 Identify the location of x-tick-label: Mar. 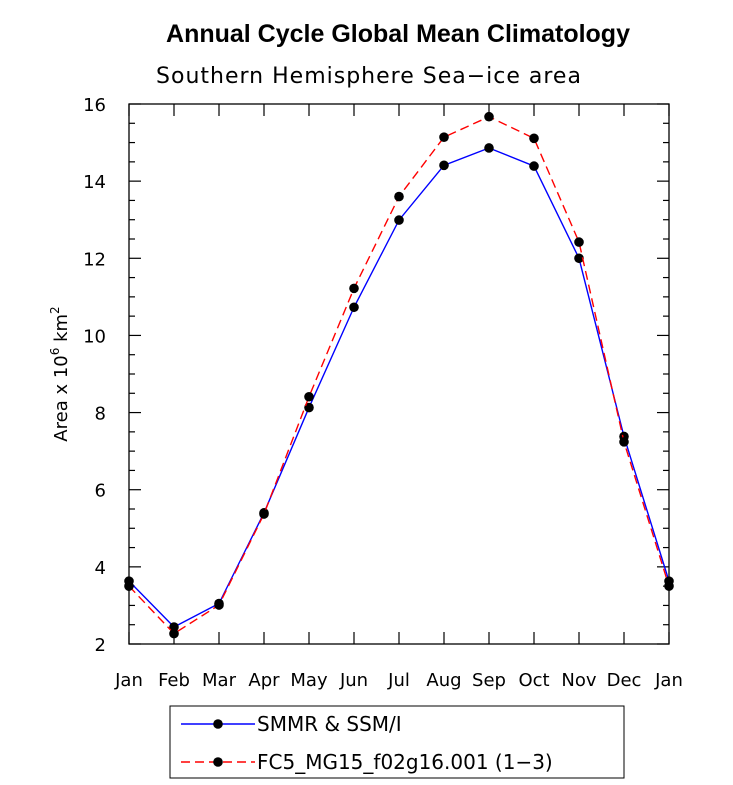
(219, 680).